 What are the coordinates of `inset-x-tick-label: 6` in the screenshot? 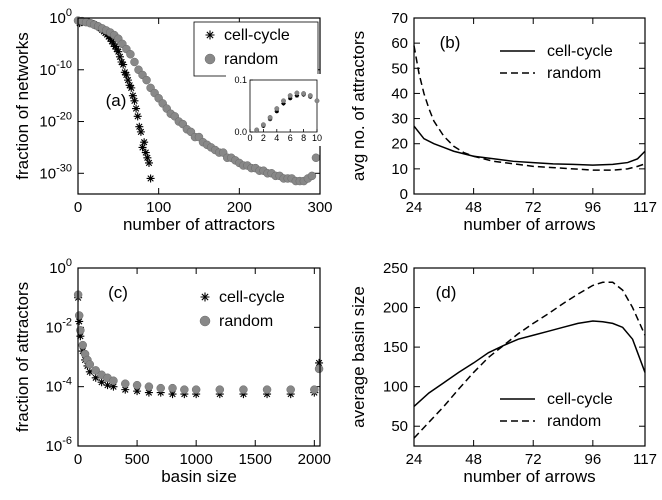 It's located at (290, 138).